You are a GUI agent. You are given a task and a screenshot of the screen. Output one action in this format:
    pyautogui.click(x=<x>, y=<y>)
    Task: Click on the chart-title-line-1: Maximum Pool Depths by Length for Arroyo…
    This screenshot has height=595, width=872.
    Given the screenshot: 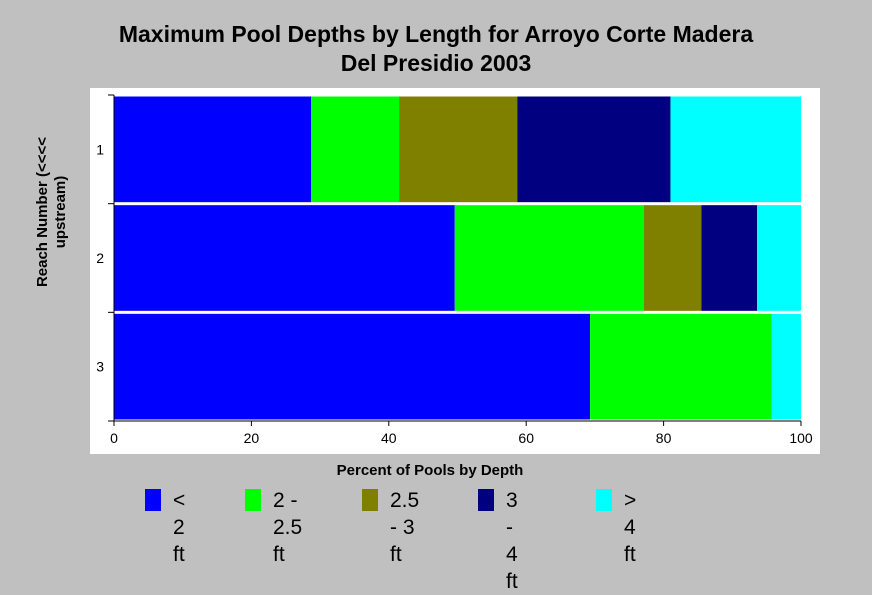 What is the action you would take?
    pyautogui.click(x=436, y=34)
    